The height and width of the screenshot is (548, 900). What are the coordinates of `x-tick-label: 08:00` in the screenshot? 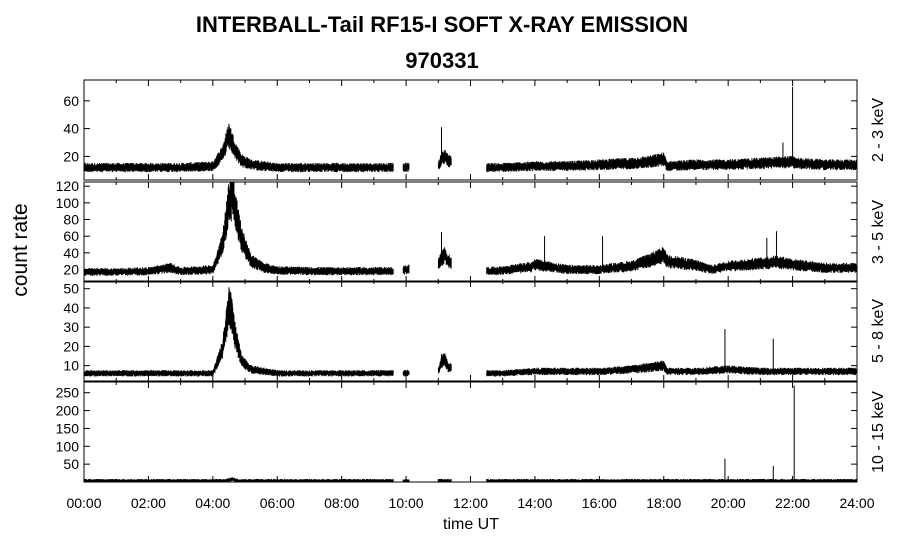 It's located at (341, 503).